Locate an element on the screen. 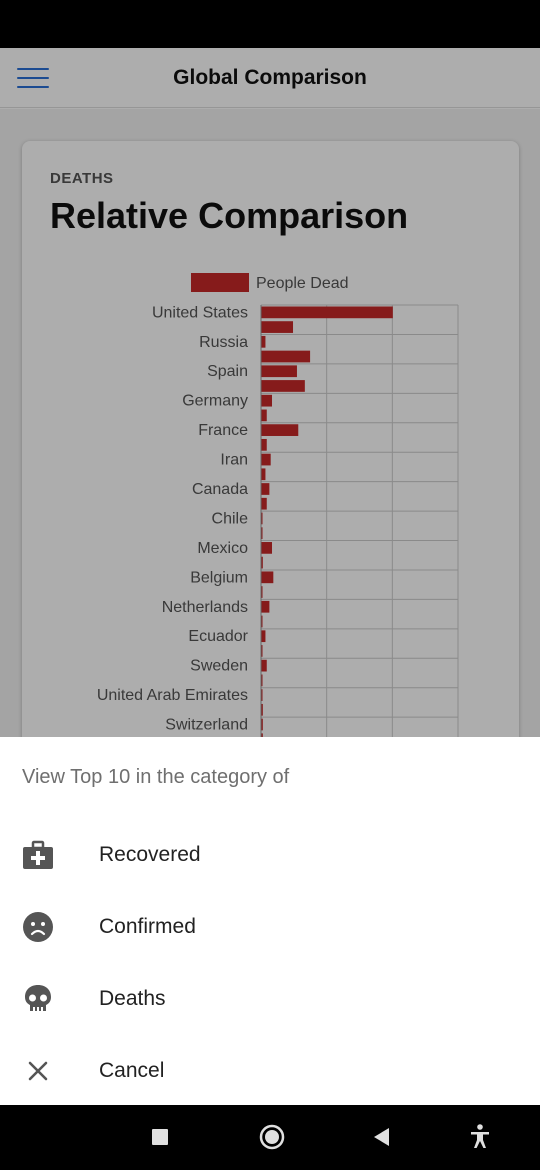 Image resolution: width=540 pixels, height=1170 pixels. category-label: Sweden is located at coordinates (219, 666).